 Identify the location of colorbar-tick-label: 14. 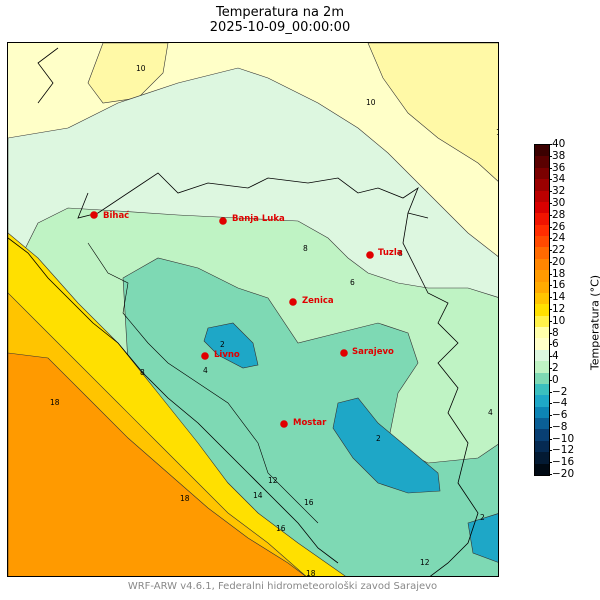
(557, 297).